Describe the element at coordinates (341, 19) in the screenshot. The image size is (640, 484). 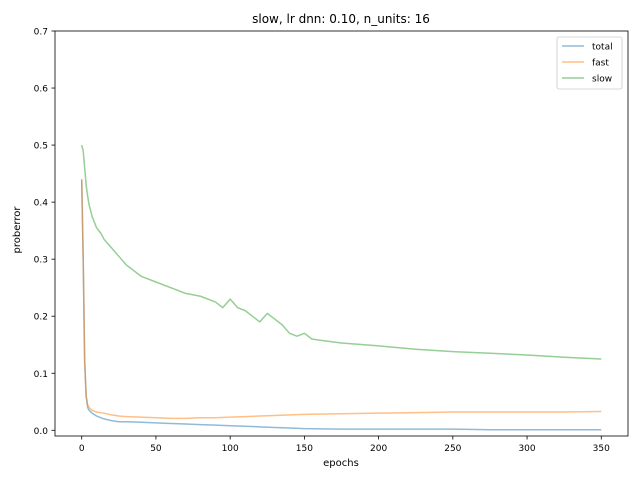
I see `chart-title: slow, lr dnn: 0.10, n_units: 16` at that location.